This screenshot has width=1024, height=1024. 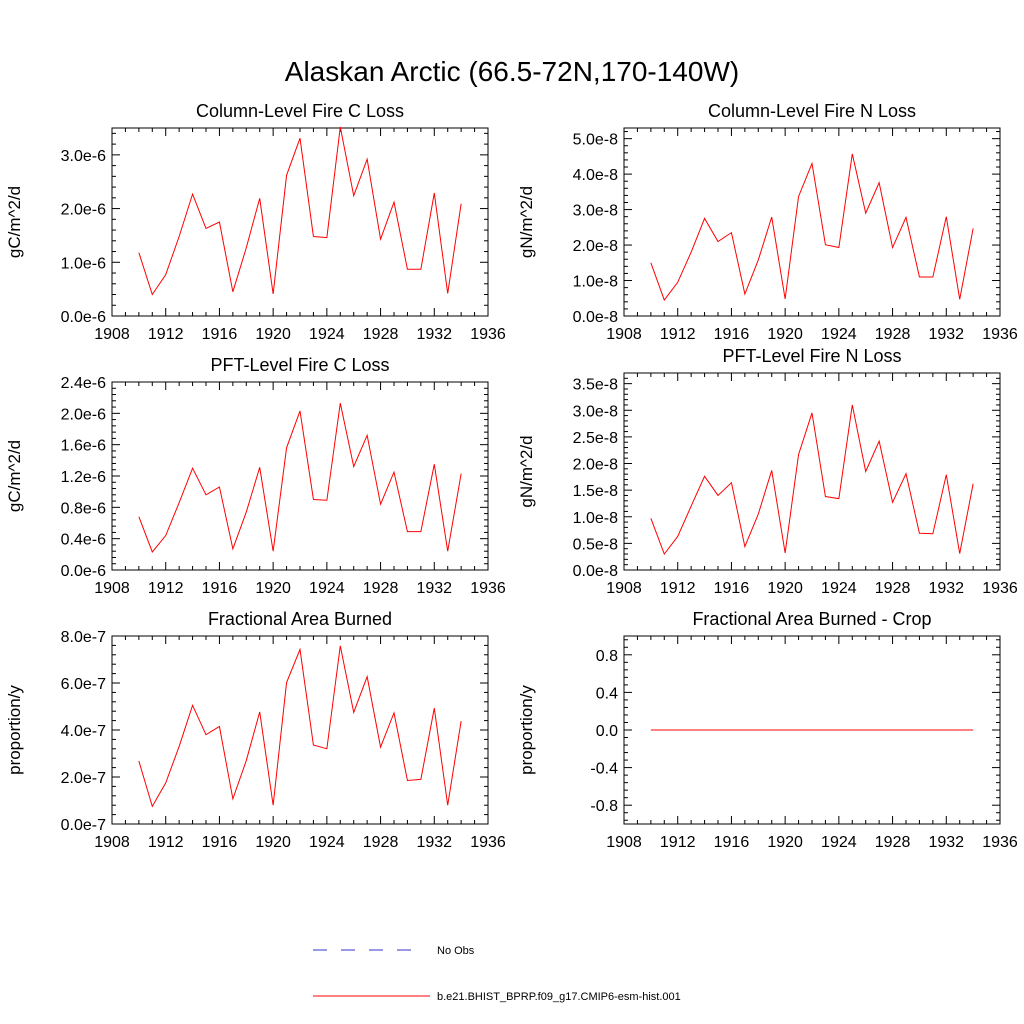 I want to click on y-tick-label: 8.0e-7, so click(x=83, y=637).